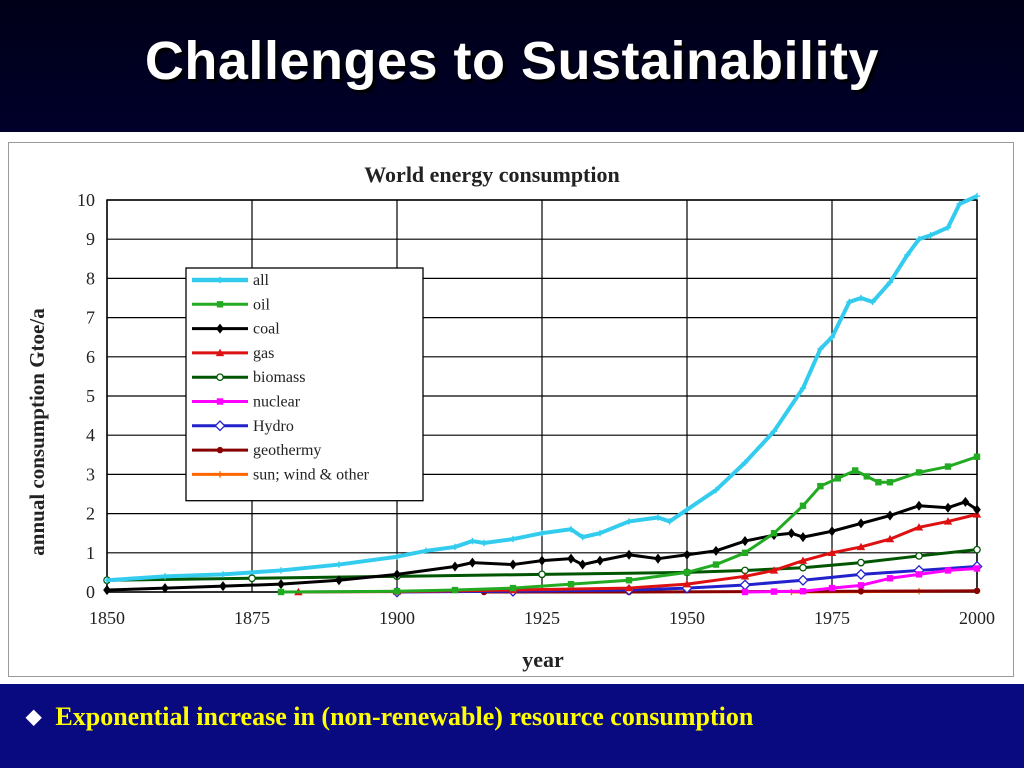 This screenshot has height=768, width=1024. I want to click on legend-entry-oil: oil, so click(231, 304).